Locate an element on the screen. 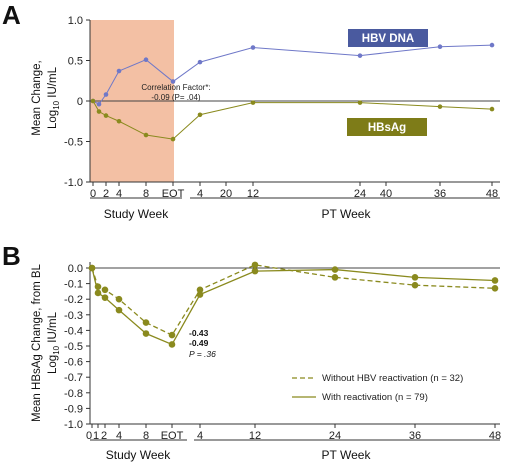  annotation-value-without: -0.43 is located at coordinates (199, 333).